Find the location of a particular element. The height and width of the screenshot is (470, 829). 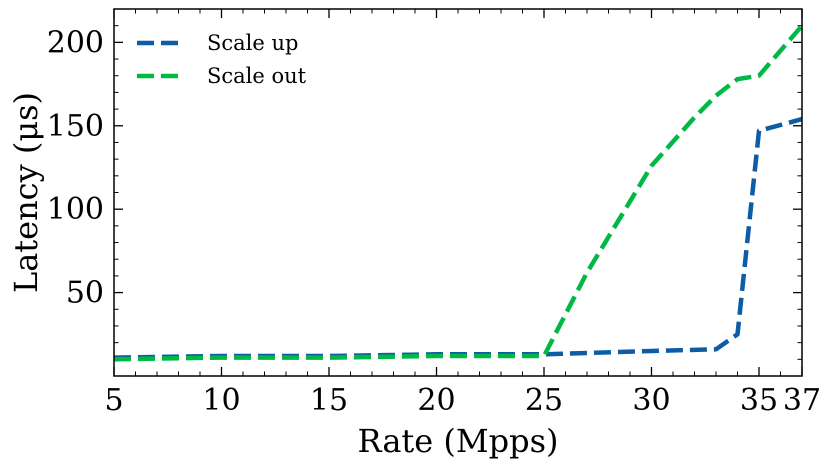

x-tick-label: 25 is located at coordinates (544, 400).